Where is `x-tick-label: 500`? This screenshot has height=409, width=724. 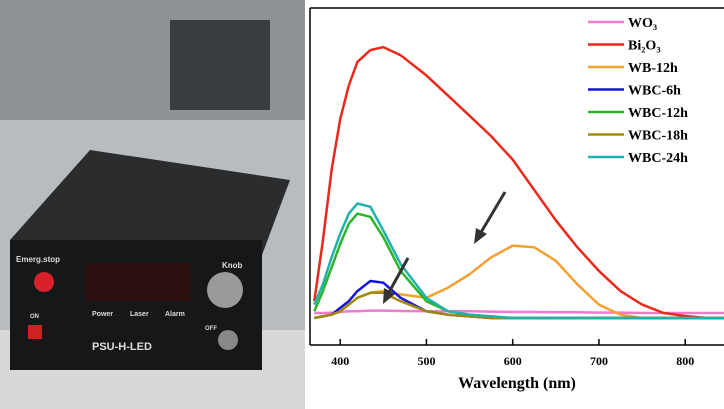 x-tick-label: 500 is located at coordinates (426, 361).